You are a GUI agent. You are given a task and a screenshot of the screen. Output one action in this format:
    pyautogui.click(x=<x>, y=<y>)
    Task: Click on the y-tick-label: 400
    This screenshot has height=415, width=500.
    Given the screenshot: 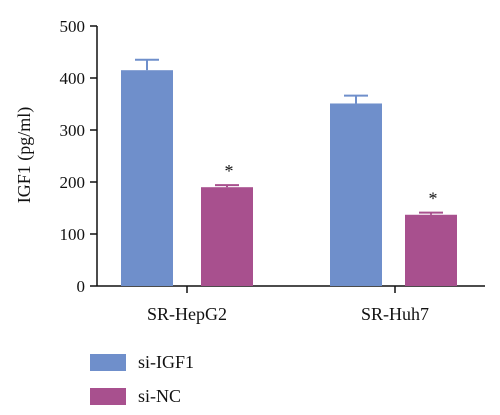 What is the action you would take?
    pyautogui.click(x=73, y=78)
    